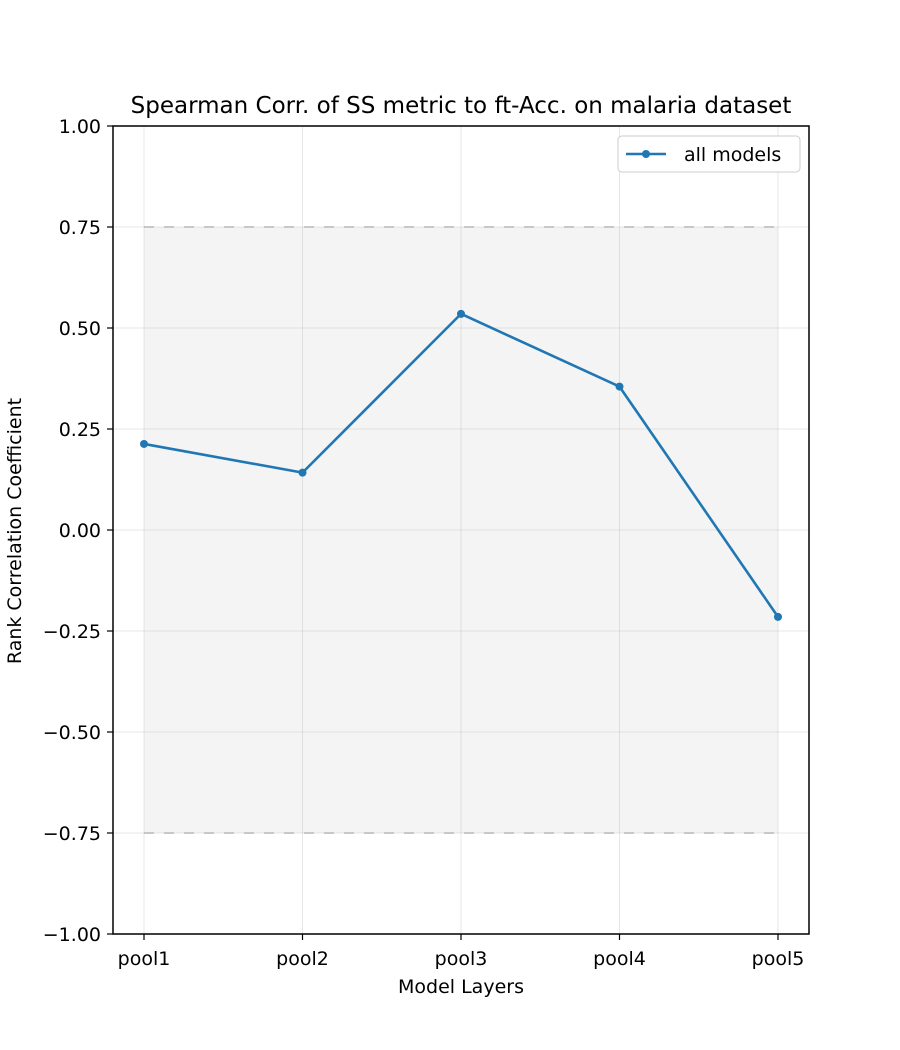 This screenshot has width=900, height=1050. I want to click on x-tick-label: pool2, so click(302, 959).